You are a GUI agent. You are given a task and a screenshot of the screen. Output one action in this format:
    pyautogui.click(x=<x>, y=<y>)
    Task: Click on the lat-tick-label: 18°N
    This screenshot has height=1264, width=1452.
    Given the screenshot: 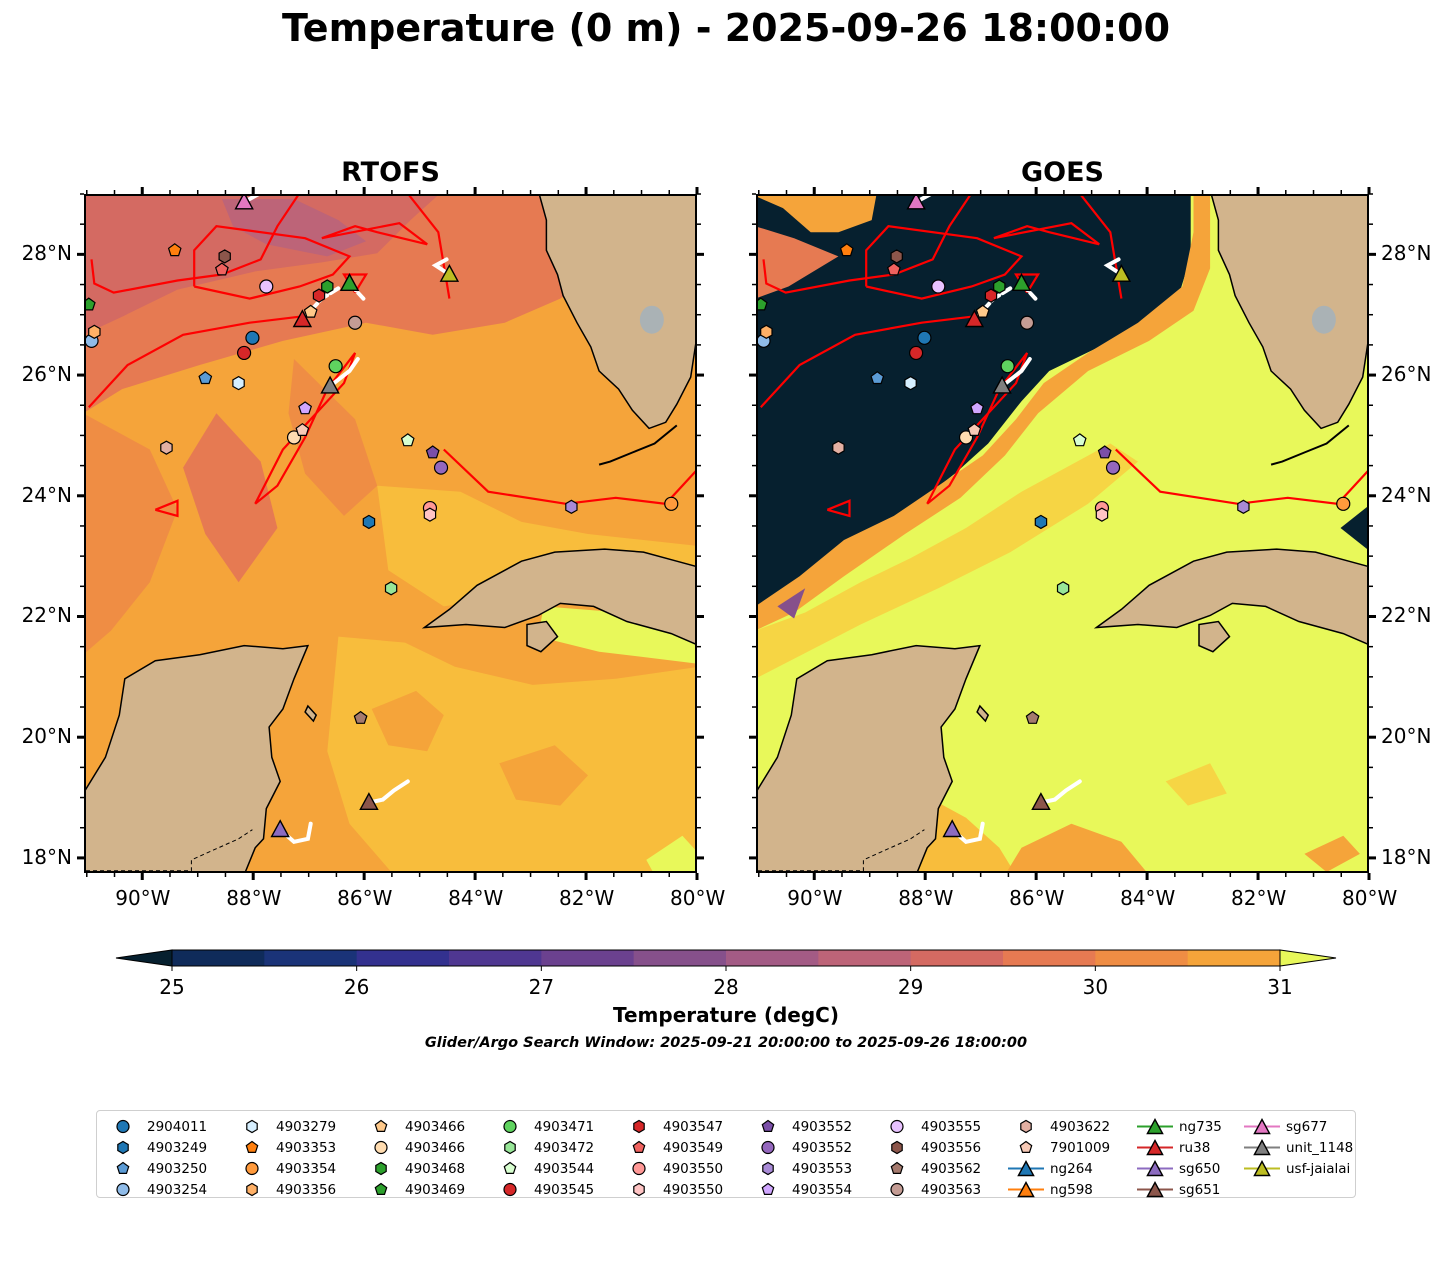 What is the action you would take?
    pyautogui.click(x=46, y=856)
    